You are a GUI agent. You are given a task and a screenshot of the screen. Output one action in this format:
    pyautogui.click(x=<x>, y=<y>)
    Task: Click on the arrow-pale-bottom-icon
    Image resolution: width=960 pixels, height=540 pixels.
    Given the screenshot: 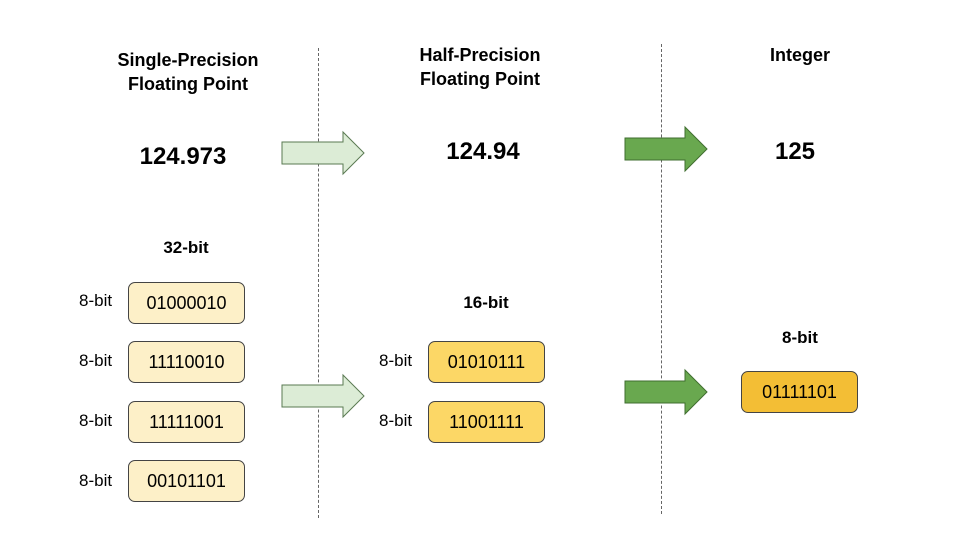 What is the action you would take?
    pyautogui.click(x=323, y=396)
    